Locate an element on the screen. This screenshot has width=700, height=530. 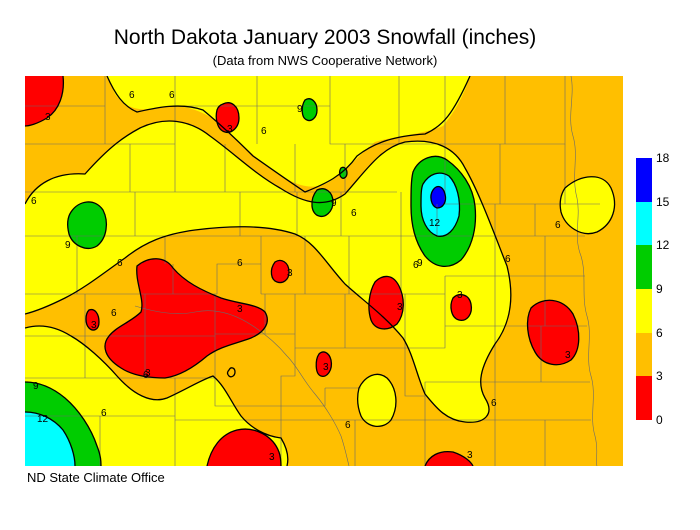
credit-text: ND State Climate Office is located at coordinates (96, 477).